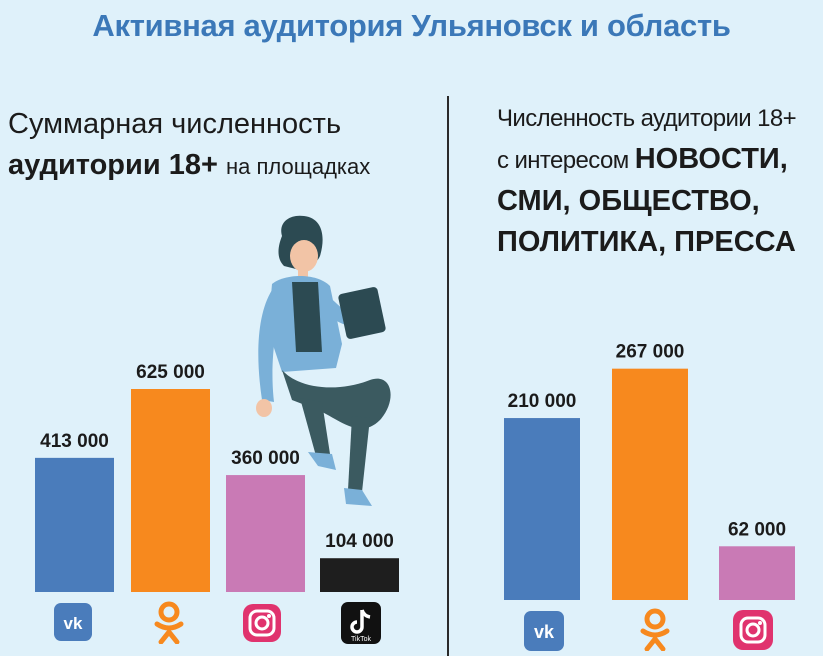  I want to click on page-title: Активная аудитория Ульяновск и область, so click(411, 25).